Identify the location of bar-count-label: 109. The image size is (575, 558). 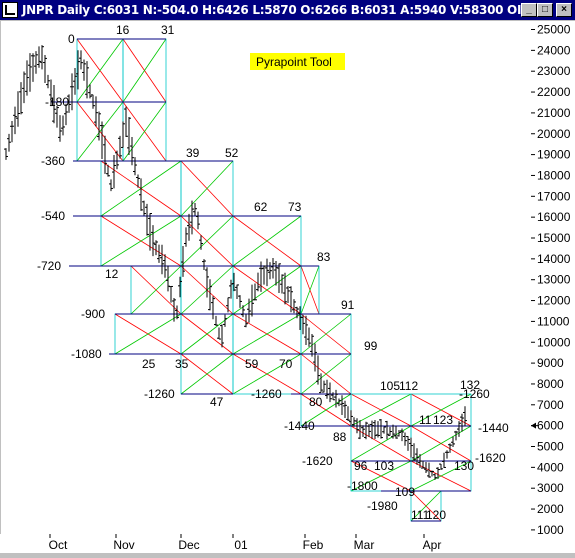
(405, 492).